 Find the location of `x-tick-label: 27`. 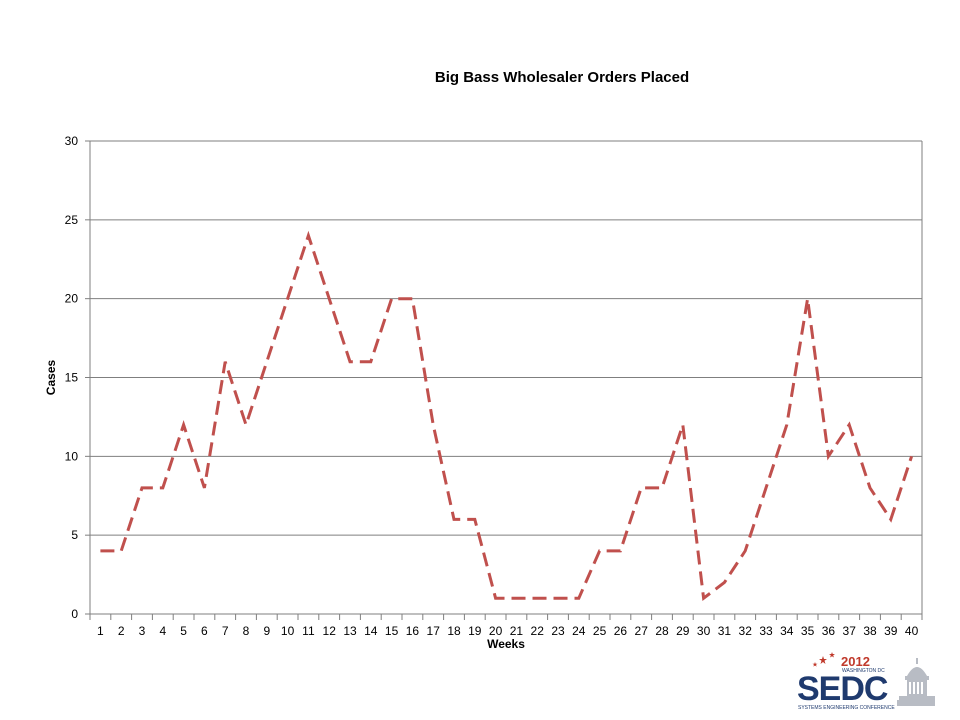

x-tick-label: 27 is located at coordinates (642, 631).